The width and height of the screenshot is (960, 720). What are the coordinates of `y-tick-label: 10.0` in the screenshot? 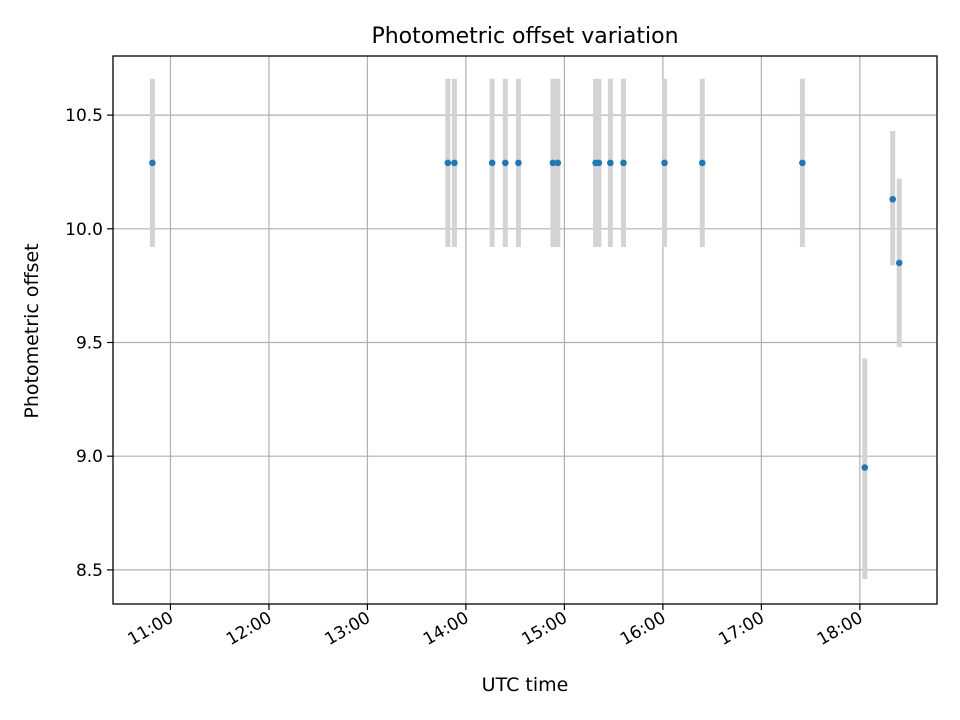 It's located at (84, 230).